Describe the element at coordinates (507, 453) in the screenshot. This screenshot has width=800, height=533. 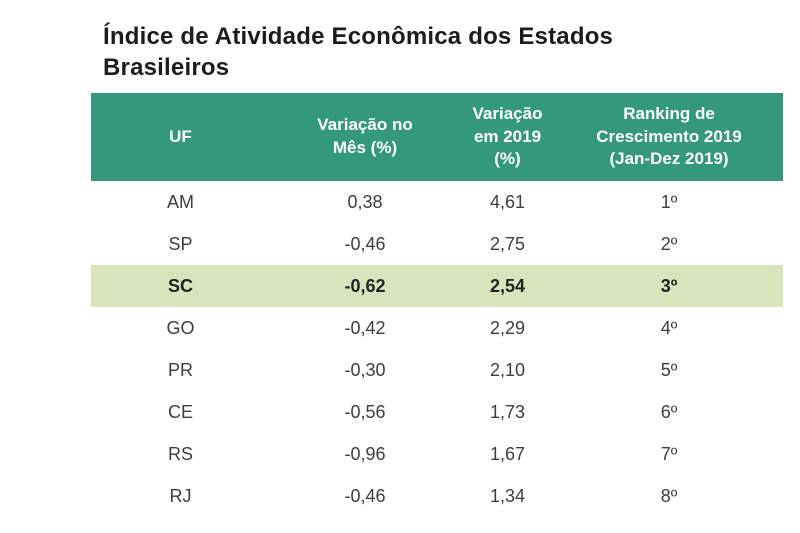
I see `variacao-2019-cell: 1,67` at that location.